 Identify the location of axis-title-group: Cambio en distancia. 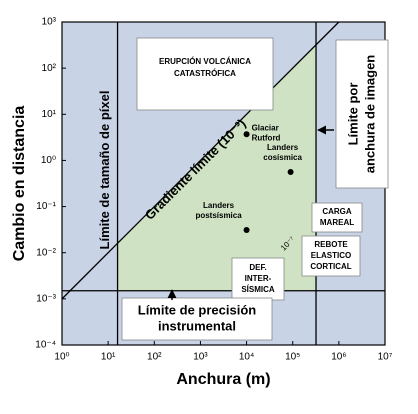
(19, 184).